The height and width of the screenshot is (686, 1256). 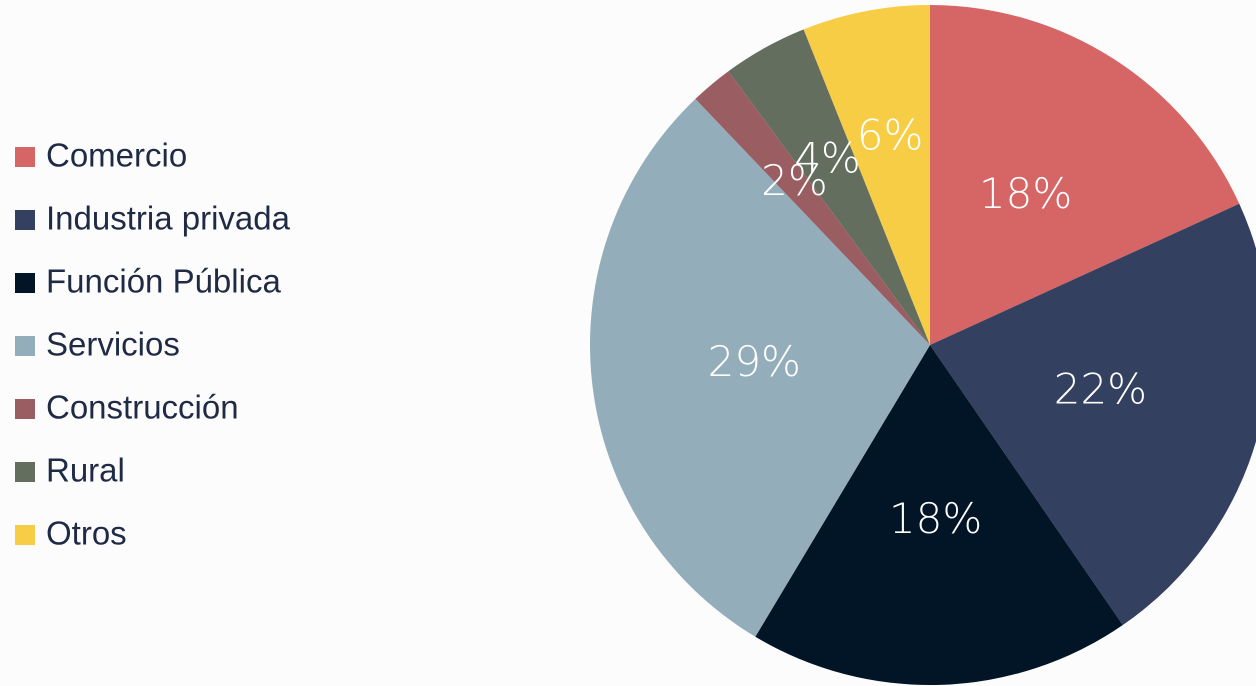 I want to click on data-label: 6%, so click(x=890, y=135).